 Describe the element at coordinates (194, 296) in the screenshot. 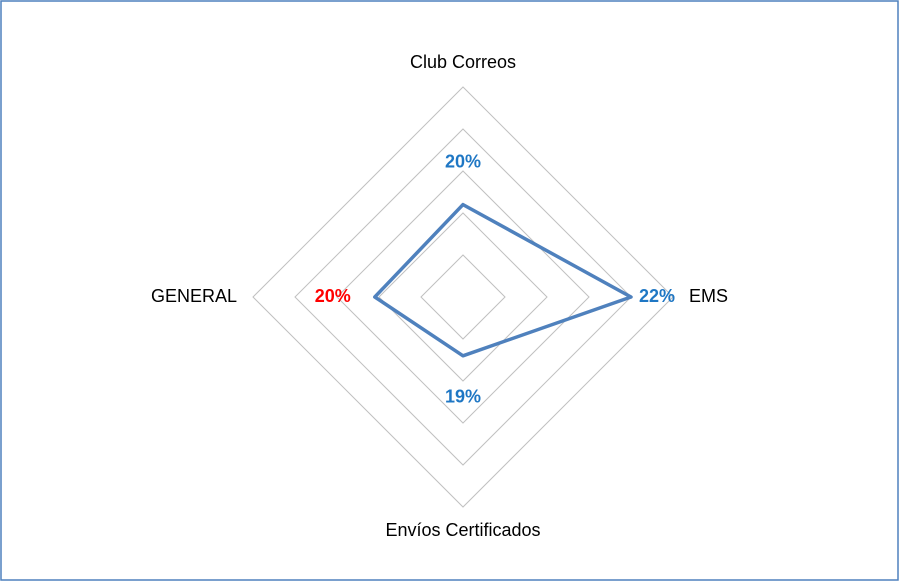

I see `category-label: GENERAL` at that location.